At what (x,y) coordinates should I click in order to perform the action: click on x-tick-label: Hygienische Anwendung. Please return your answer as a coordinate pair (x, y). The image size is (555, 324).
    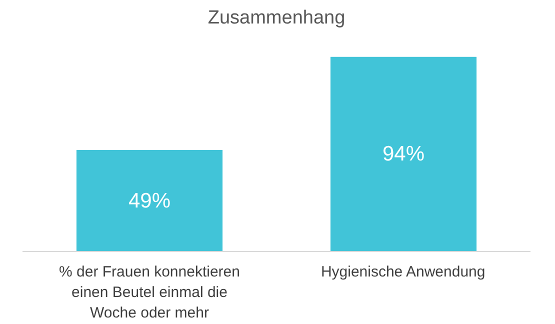
    Looking at the image, I should click on (403, 272).